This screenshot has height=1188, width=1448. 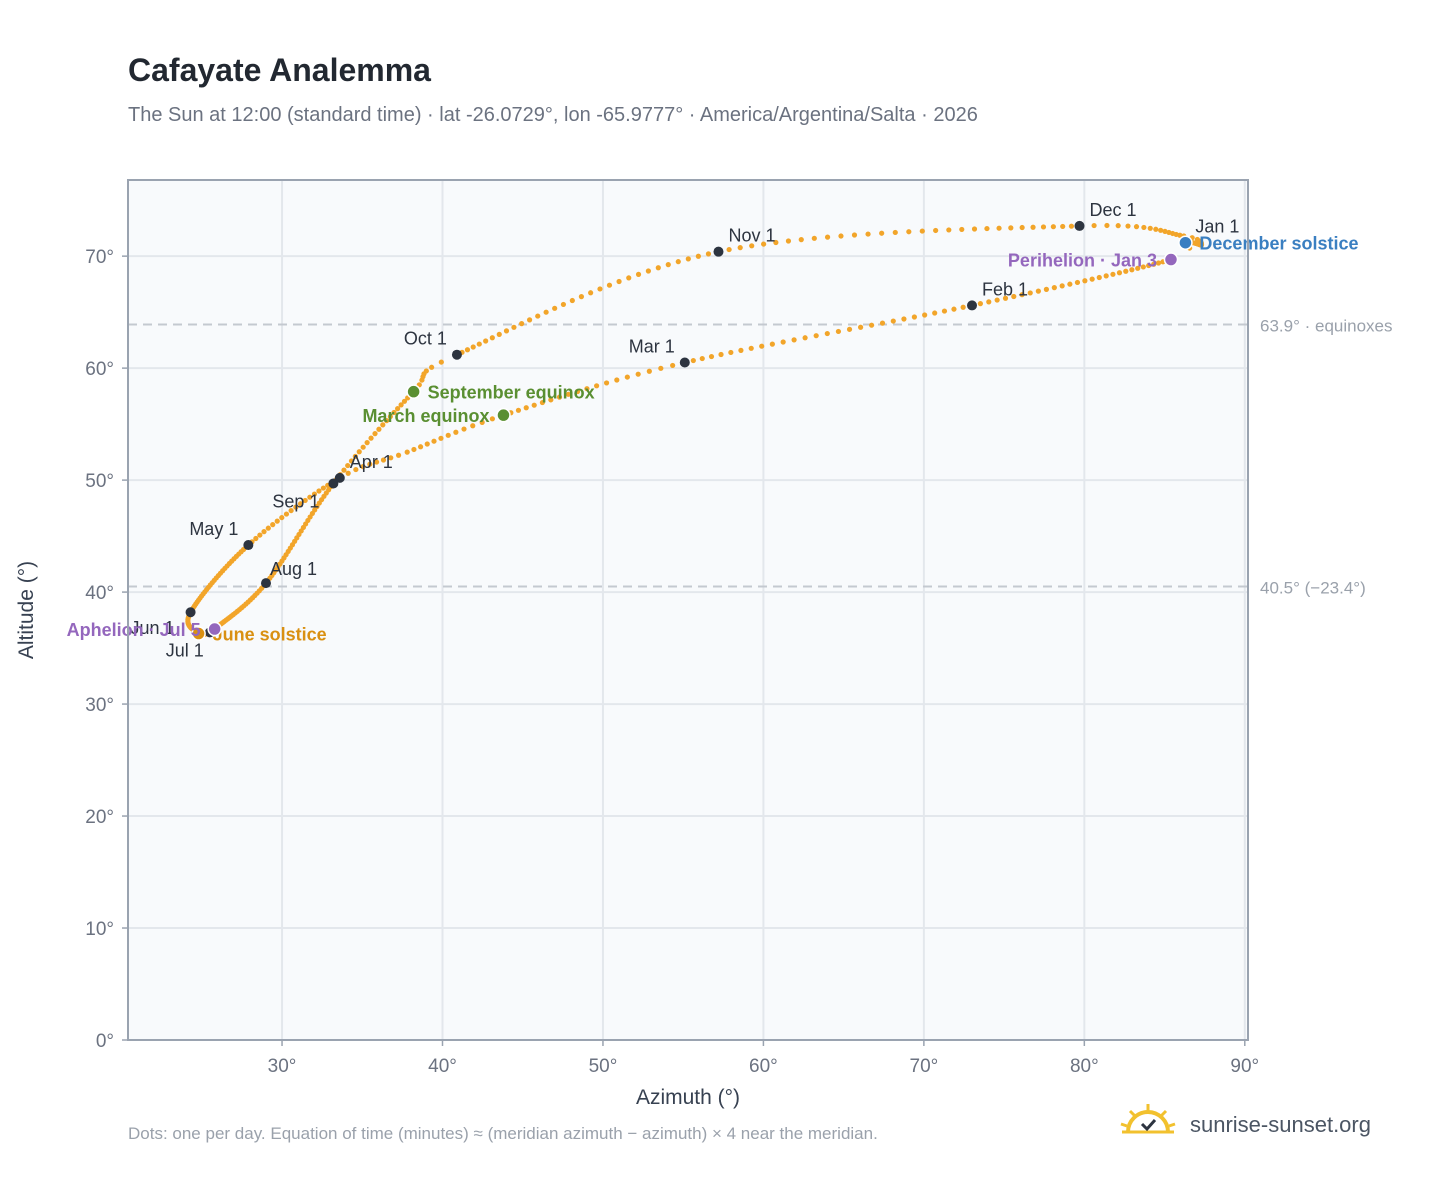 What do you see at coordinates (763, 1066) in the screenshot?
I see `x-tick-label: 60°` at bounding box center [763, 1066].